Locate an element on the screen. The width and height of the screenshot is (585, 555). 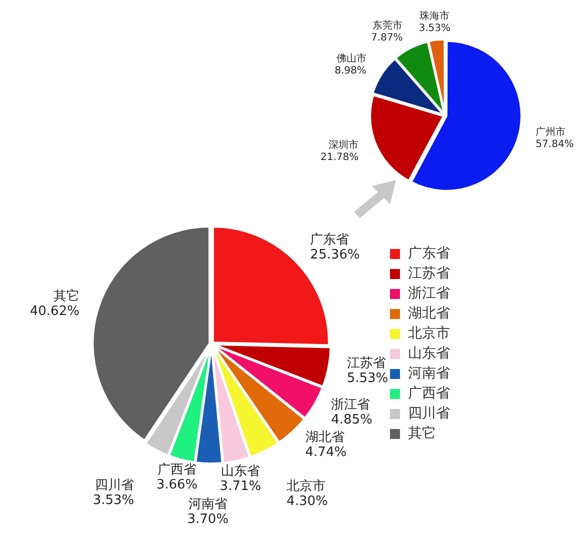
slice-label: 广州市 is located at coordinates (551, 132).